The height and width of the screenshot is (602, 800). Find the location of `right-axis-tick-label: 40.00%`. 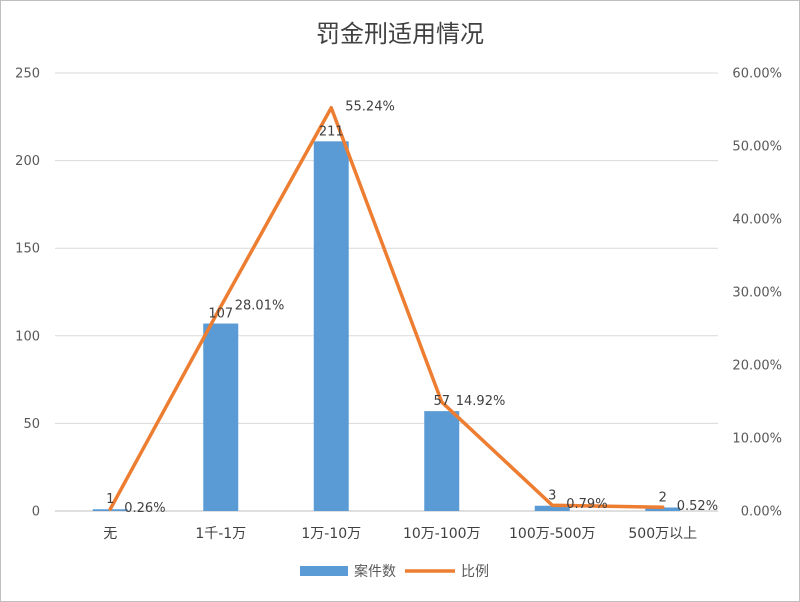

right-axis-tick-label: 40.00% is located at coordinates (757, 220).